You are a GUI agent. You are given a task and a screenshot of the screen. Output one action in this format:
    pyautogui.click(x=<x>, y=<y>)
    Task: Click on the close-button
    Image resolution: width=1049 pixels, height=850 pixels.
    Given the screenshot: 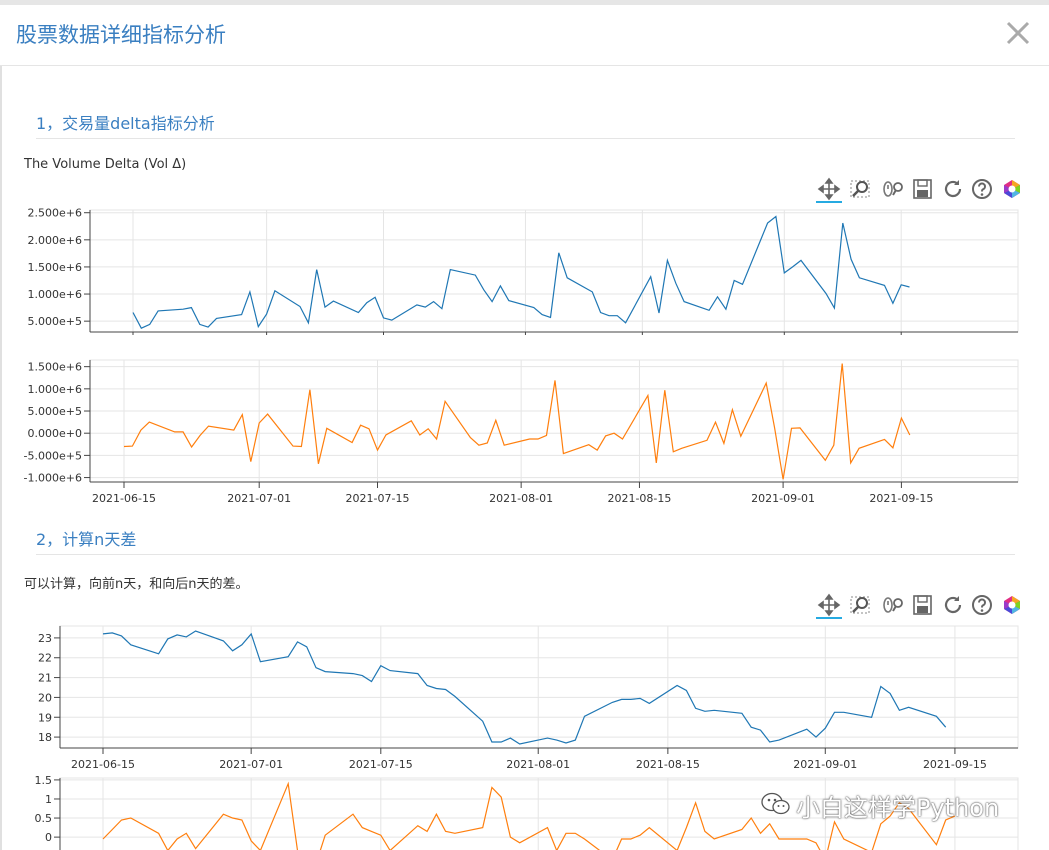 What is the action you would take?
    pyautogui.click(x=1018, y=33)
    